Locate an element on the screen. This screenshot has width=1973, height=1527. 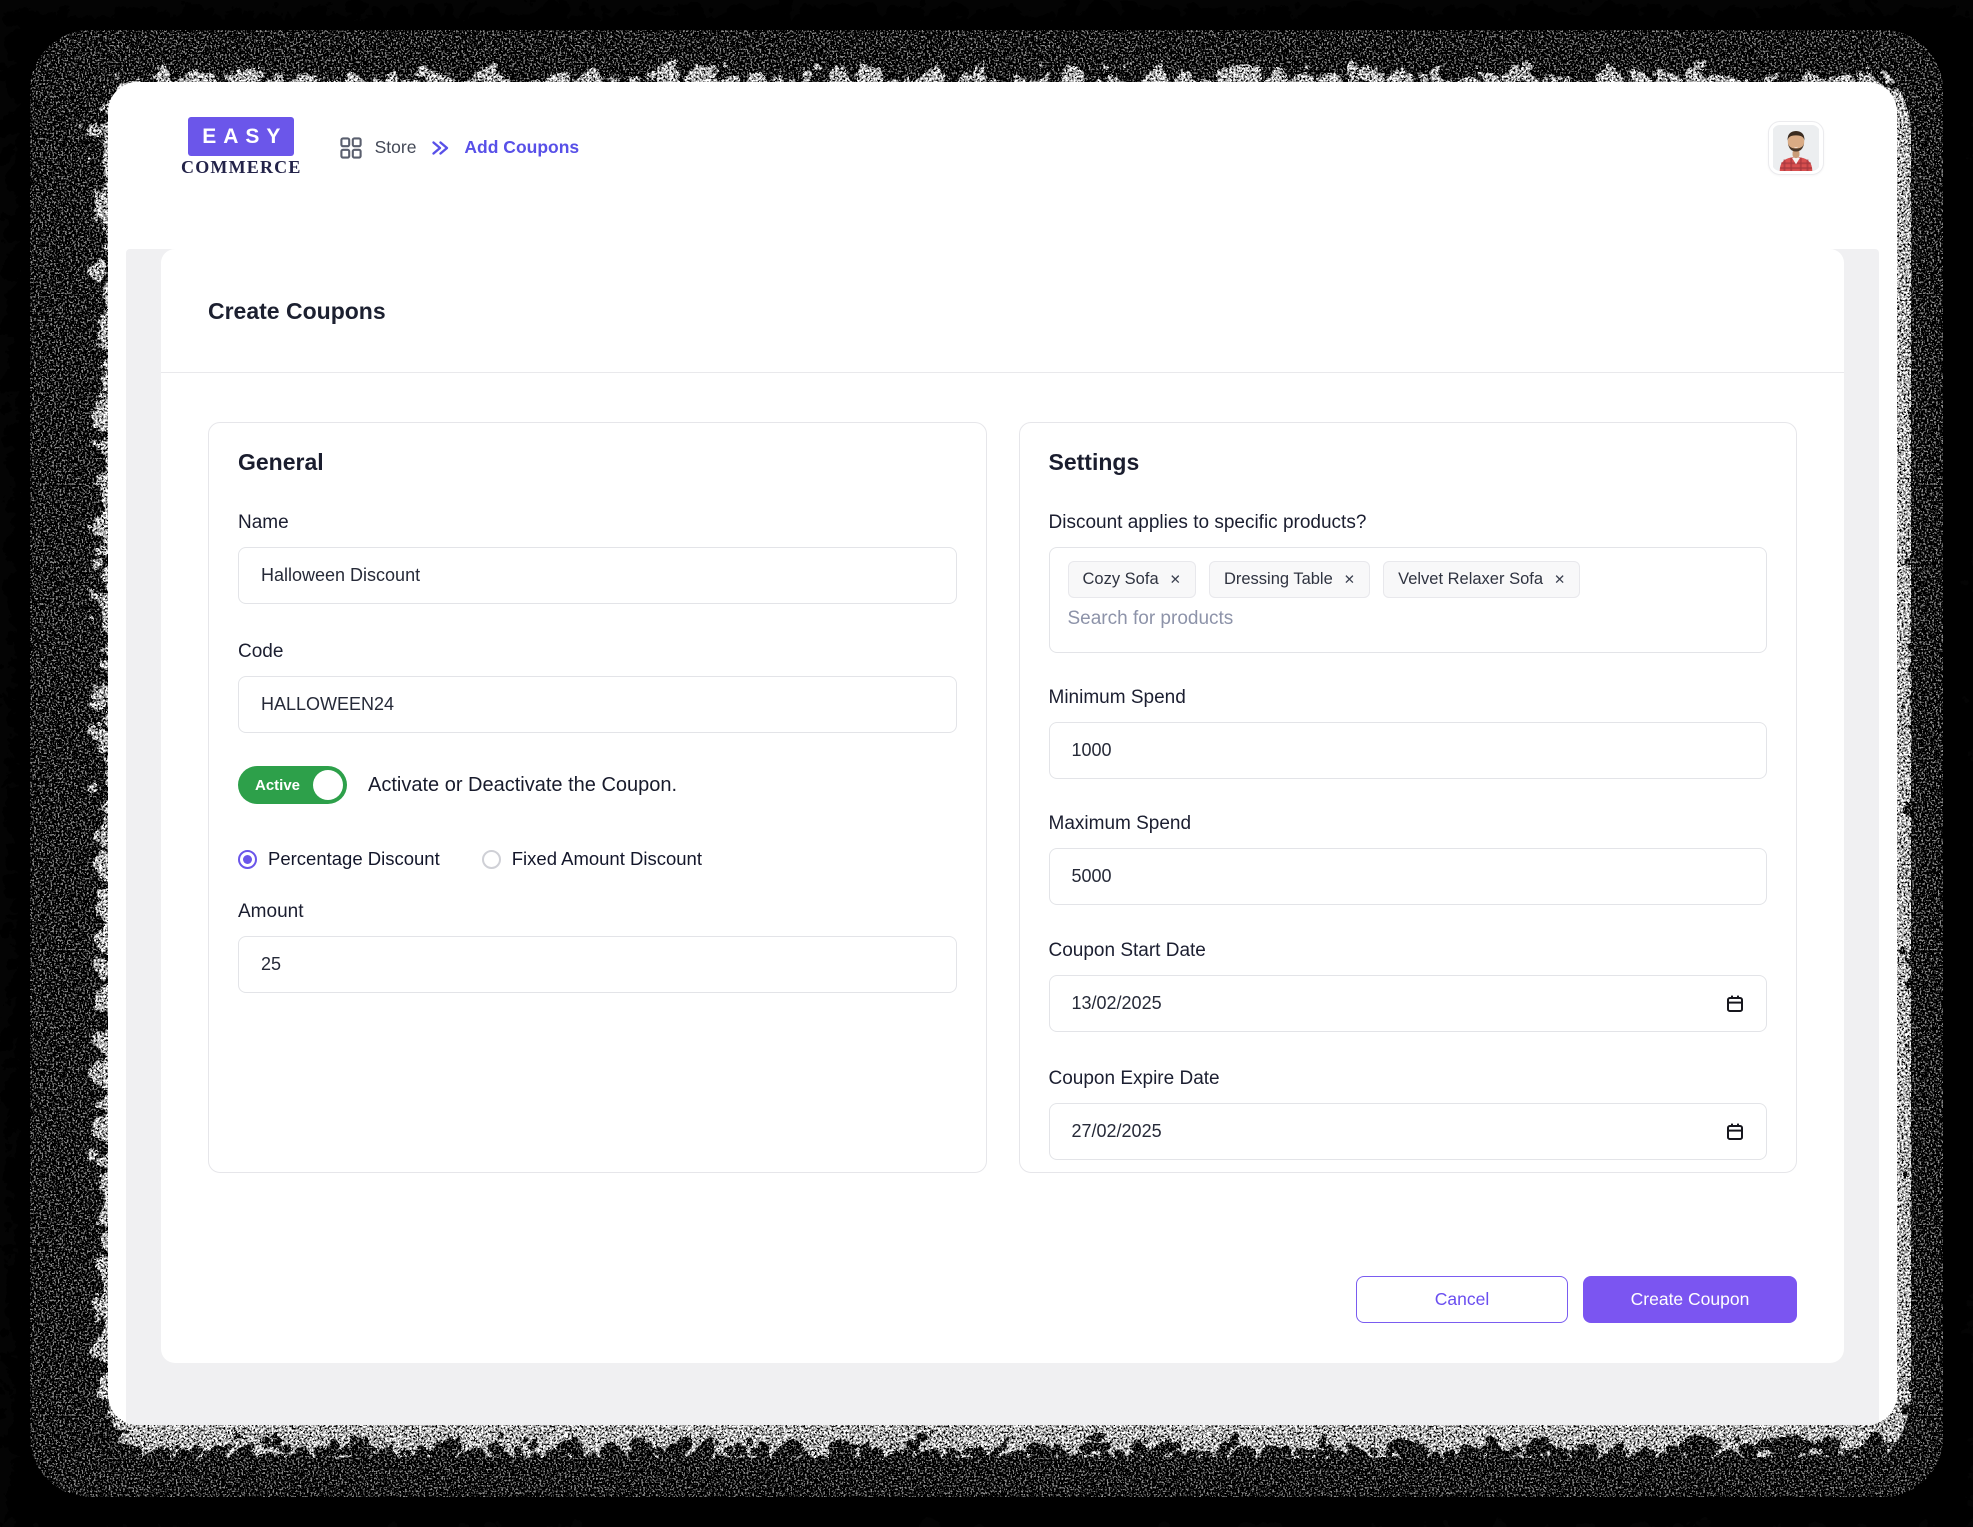
start-date-input: 13/02/2025 is located at coordinates (1407, 1003).